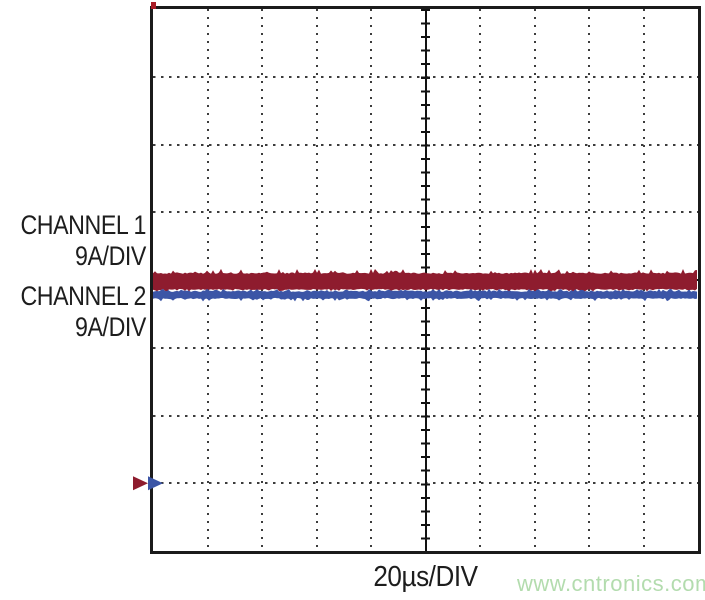 This screenshot has width=705, height=600. Describe the element at coordinates (611, 583) in the screenshot. I see `watermark-text: www.cntronics.com` at that location.